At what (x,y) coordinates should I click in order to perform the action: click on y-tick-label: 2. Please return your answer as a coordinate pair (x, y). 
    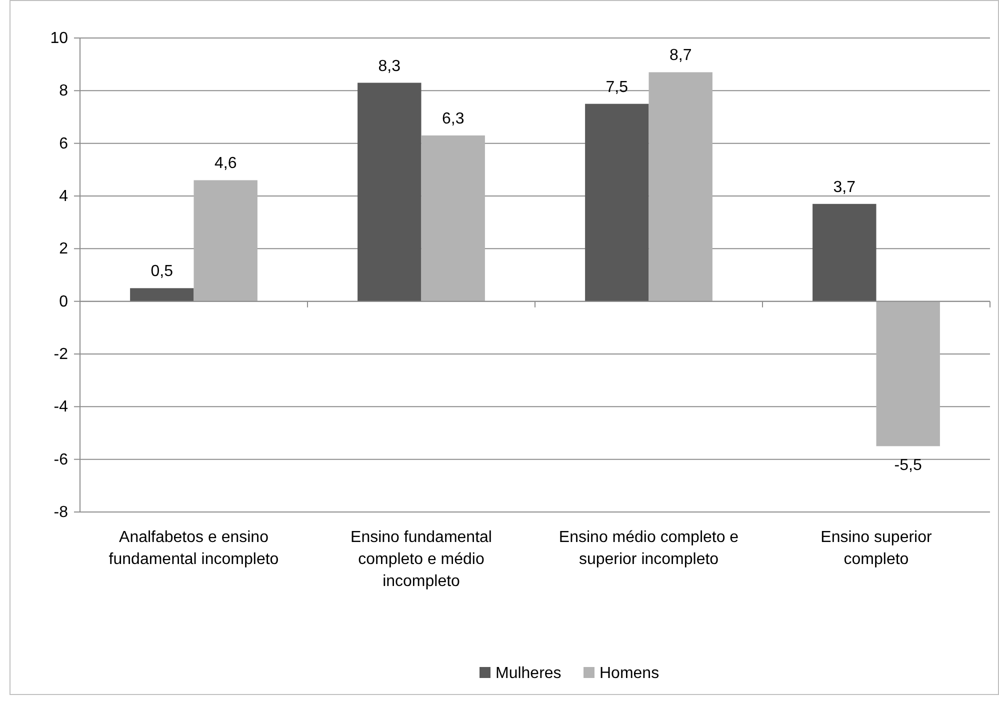
    Looking at the image, I should click on (63, 249).